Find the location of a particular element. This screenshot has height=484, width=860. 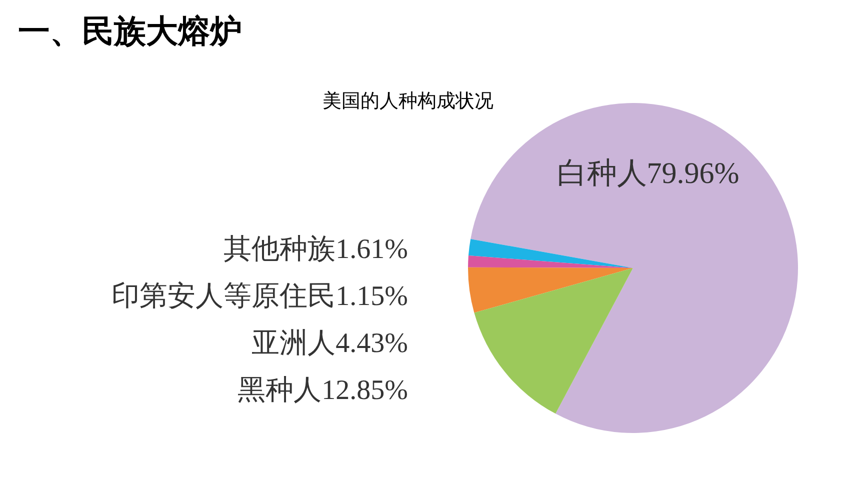

slice-label: 印第安人等原住民1.15% is located at coordinates (260, 296).